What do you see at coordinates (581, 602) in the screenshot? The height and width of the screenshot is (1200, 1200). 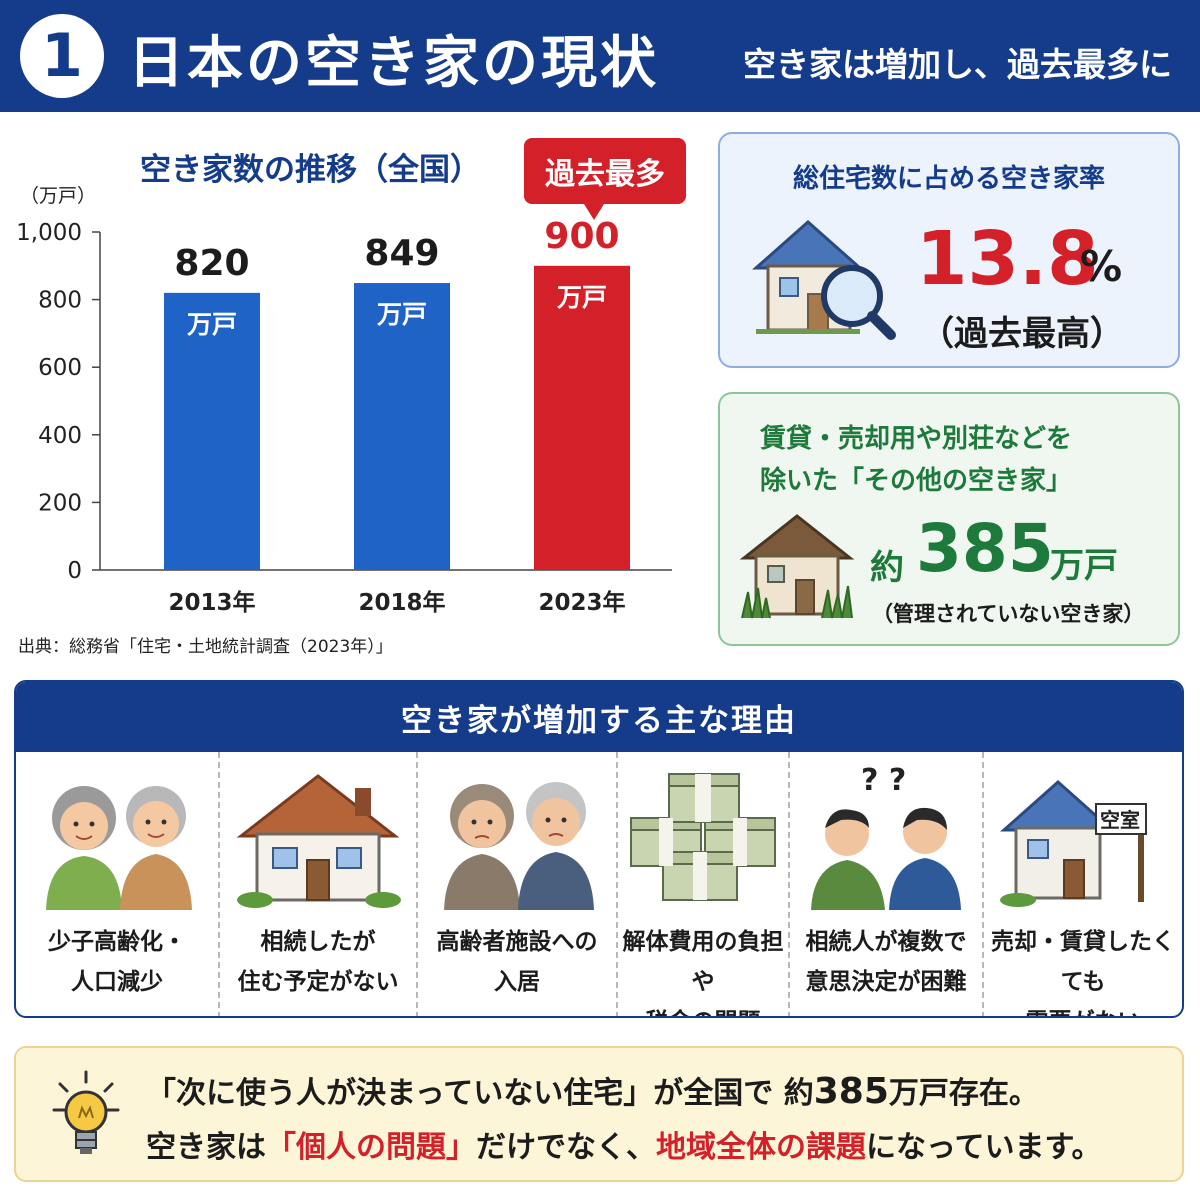 I see `x-tick-label: 2023年` at bounding box center [581, 602].